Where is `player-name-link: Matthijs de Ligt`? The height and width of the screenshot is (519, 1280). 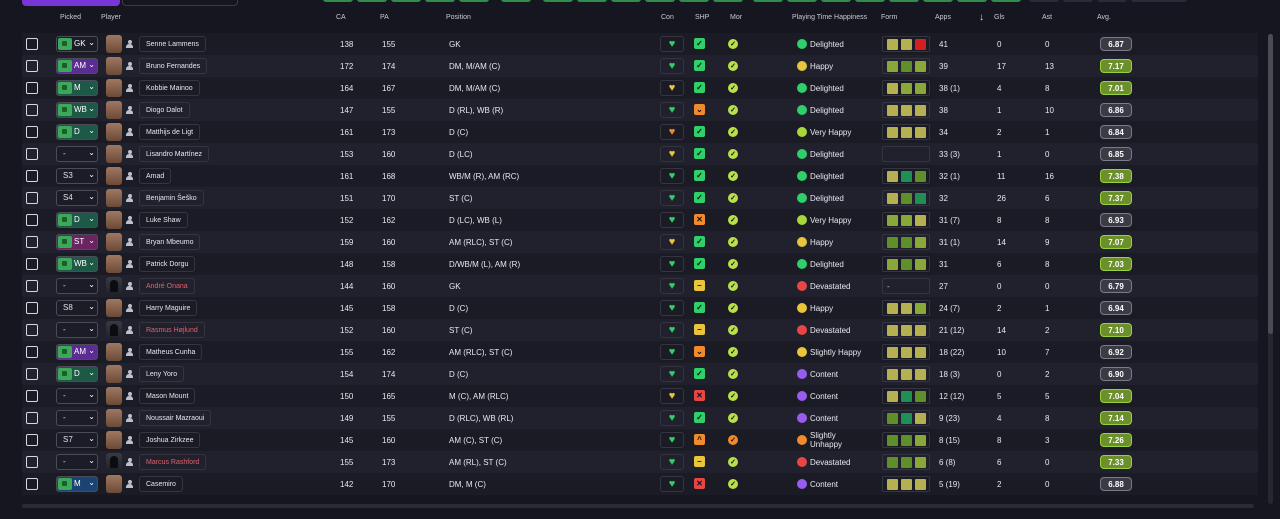
player-name-link: Matthijs de Ligt is located at coordinates (170, 132).